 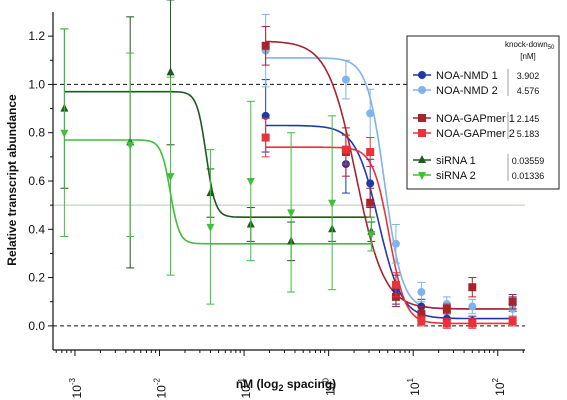 What do you see at coordinates (12, 180) in the screenshot?
I see `y-axis-title: Relative transcript abundance` at bounding box center [12, 180].